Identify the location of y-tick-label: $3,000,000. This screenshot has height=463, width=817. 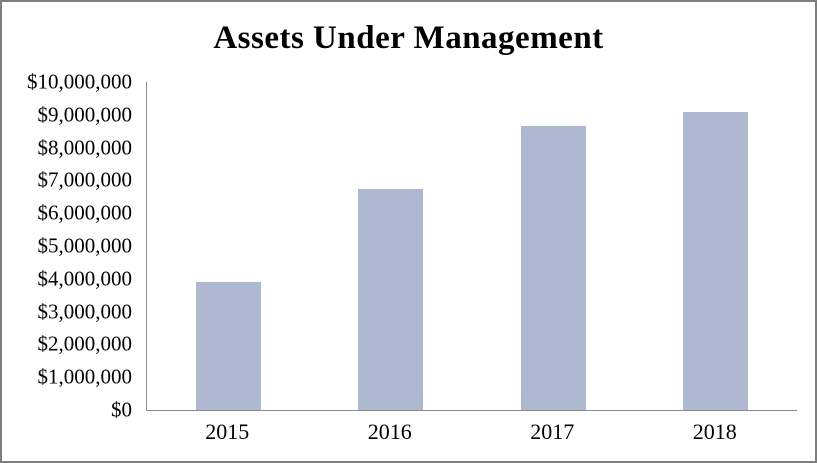
(85, 311).